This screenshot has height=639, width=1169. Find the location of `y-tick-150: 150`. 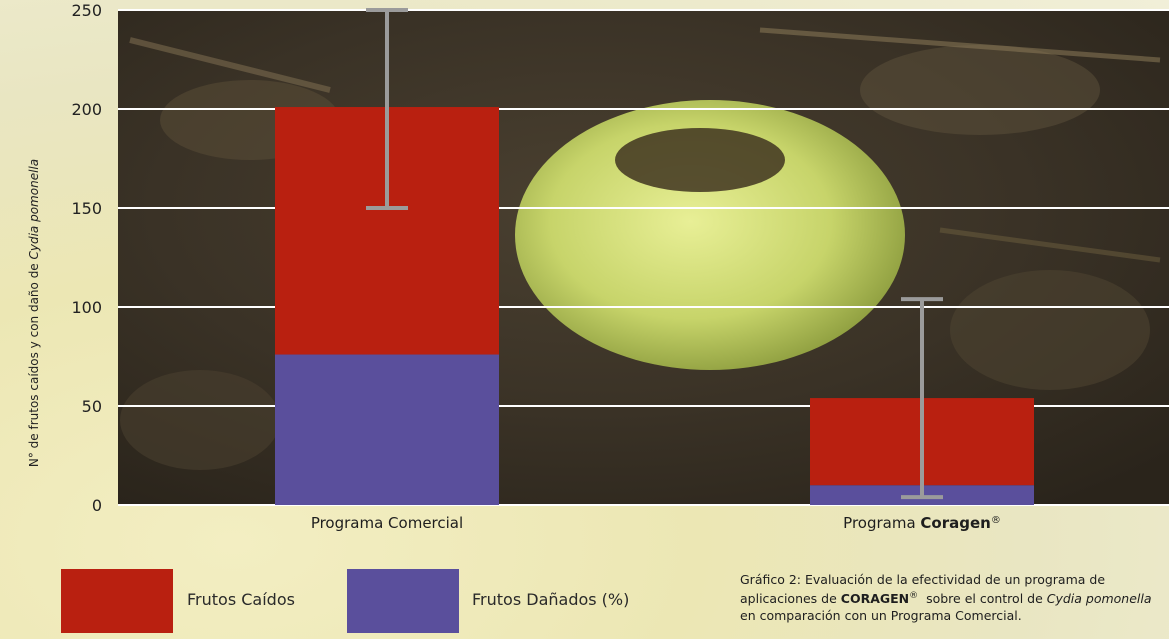

y-tick-150: 150 is located at coordinates (86, 208).